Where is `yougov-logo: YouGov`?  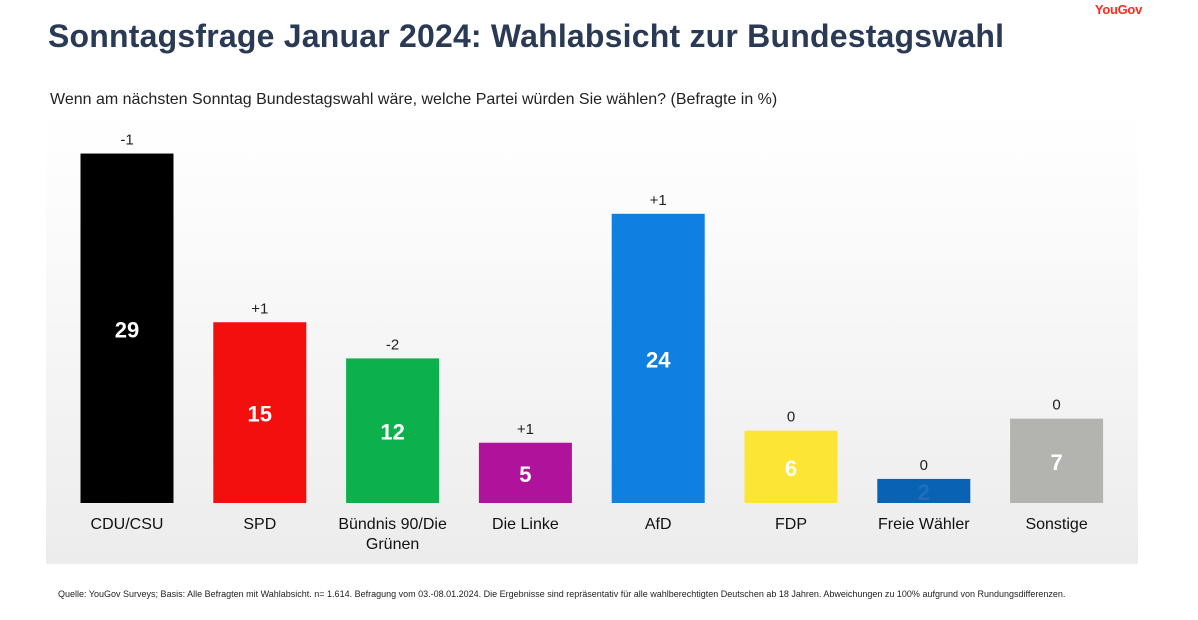 yougov-logo: YouGov is located at coordinates (1118, 9).